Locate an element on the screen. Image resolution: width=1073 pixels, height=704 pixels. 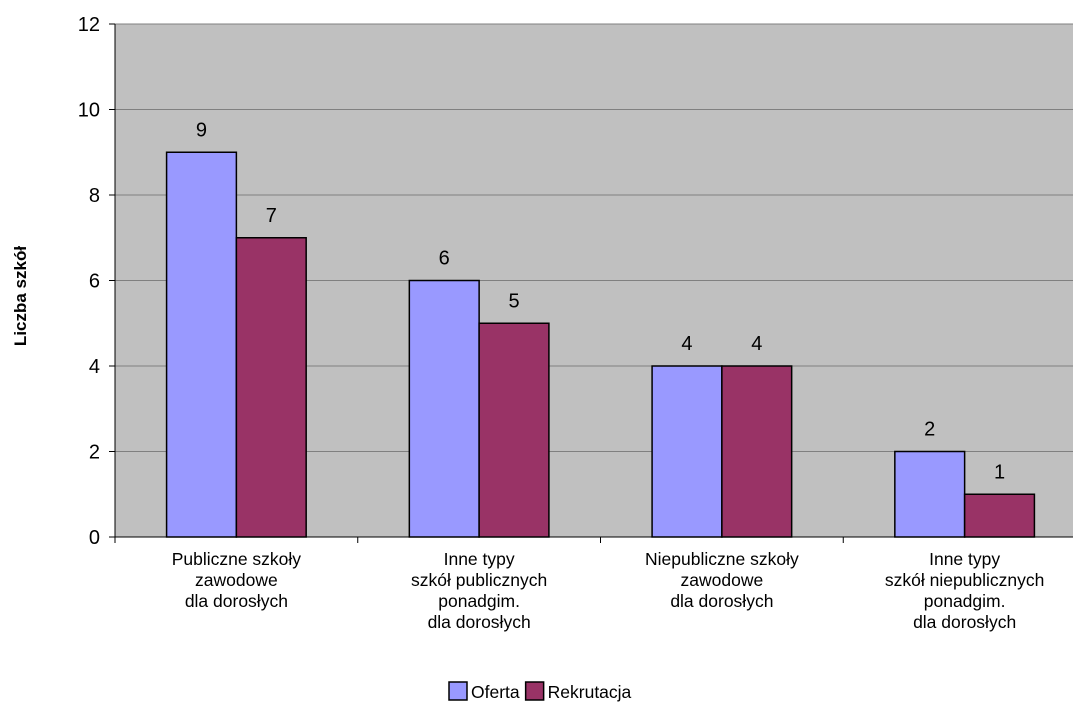
y-tick-label: 6 is located at coordinates (94, 282).